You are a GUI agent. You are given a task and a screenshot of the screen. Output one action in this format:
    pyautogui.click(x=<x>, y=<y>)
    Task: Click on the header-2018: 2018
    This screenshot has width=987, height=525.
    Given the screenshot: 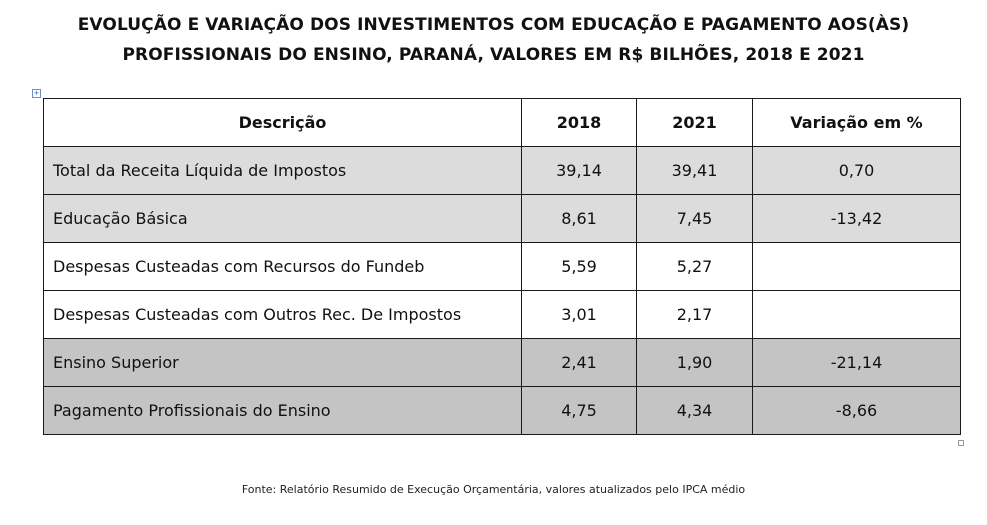 What is the action you would take?
    pyautogui.click(x=579, y=122)
    